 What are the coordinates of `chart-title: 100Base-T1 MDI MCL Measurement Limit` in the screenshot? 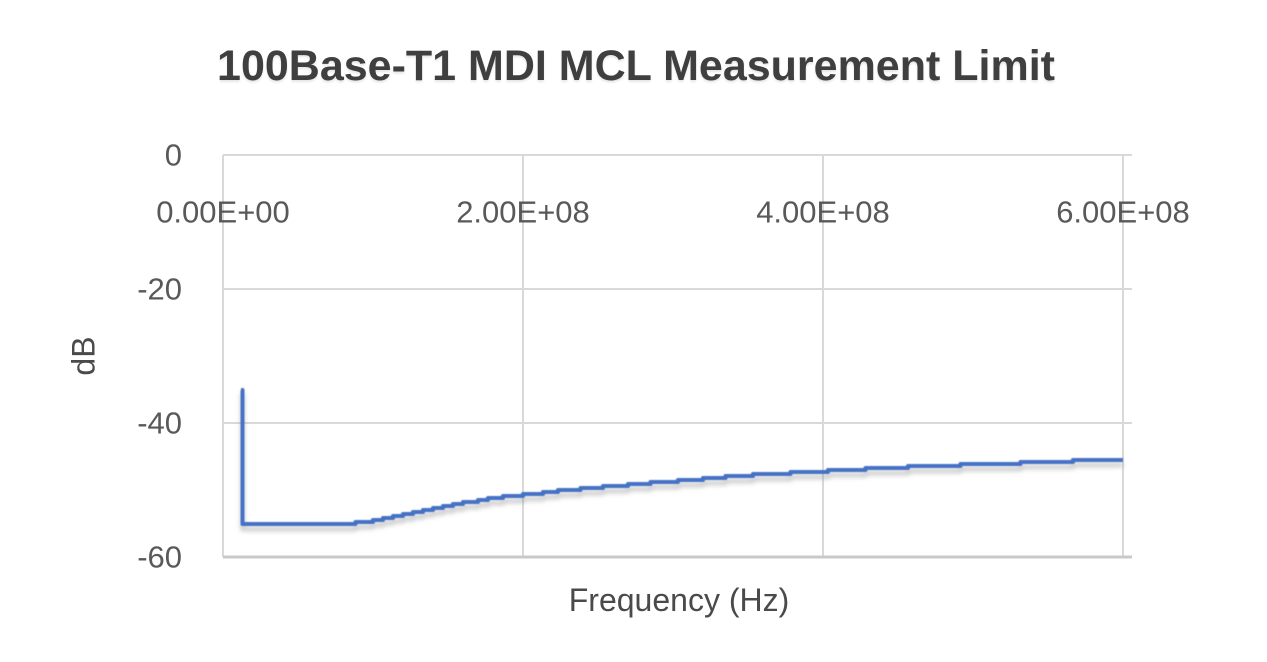 It's located at (636, 66).